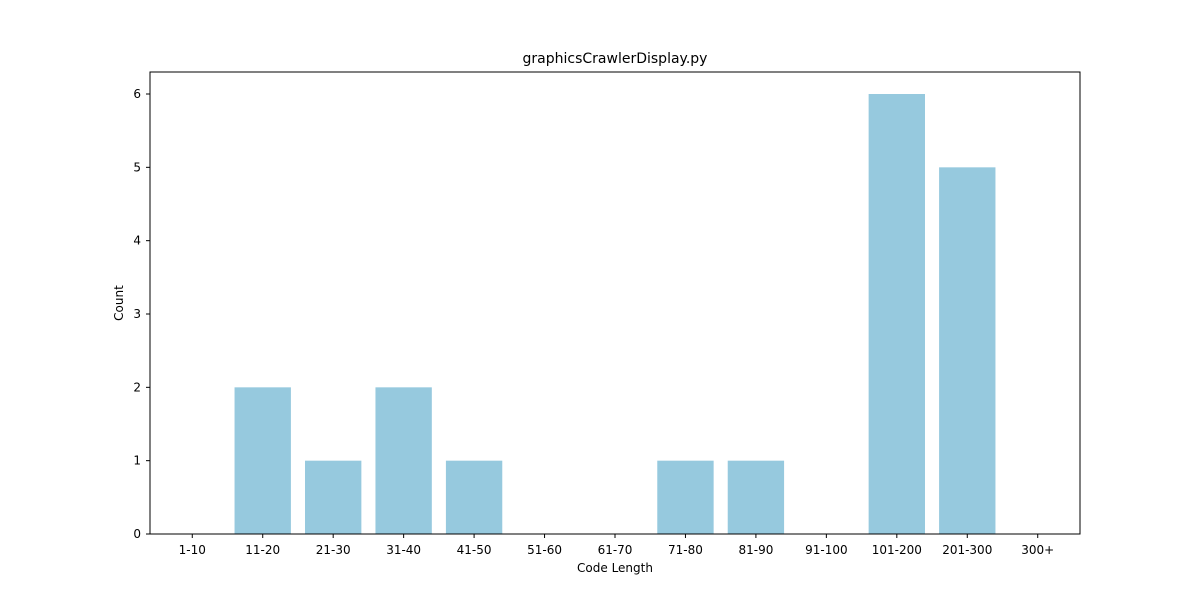 The height and width of the screenshot is (600, 1200). What do you see at coordinates (1037, 550) in the screenshot?
I see `x-tick-label: 300+` at bounding box center [1037, 550].